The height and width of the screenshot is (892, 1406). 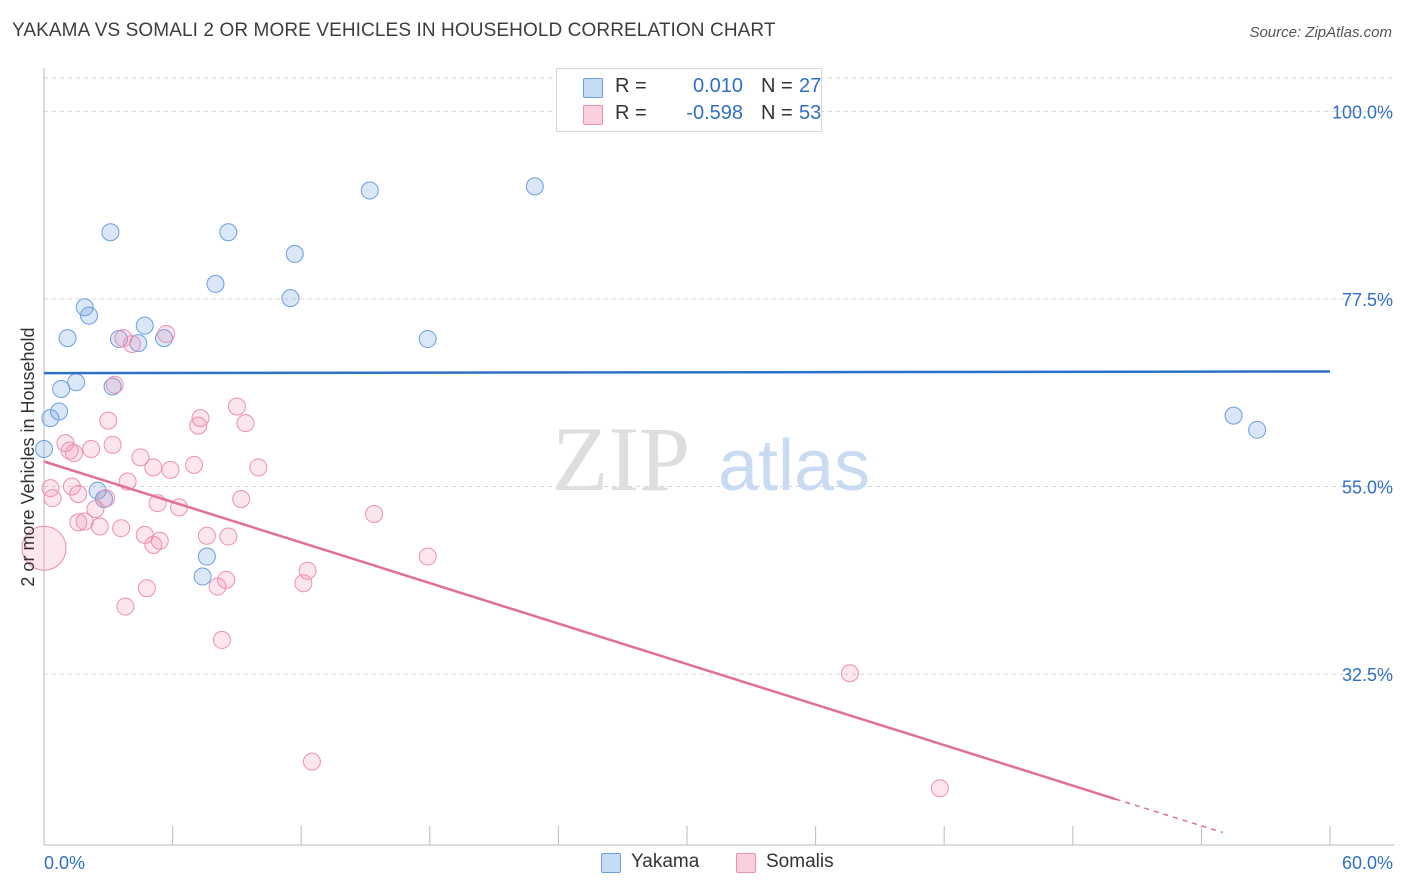 What do you see at coordinates (810, 113) in the screenshot?
I see `n-value: 53` at bounding box center [810, 113].